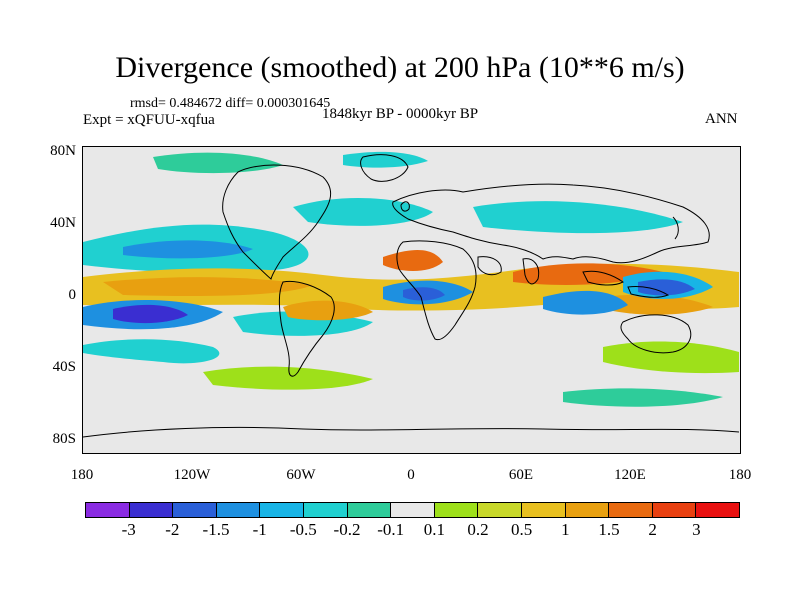  What do you see at coordinates (411, 475) in the screenshot?
I see `x-tick-label: 0` at bounding box center [411, 475].